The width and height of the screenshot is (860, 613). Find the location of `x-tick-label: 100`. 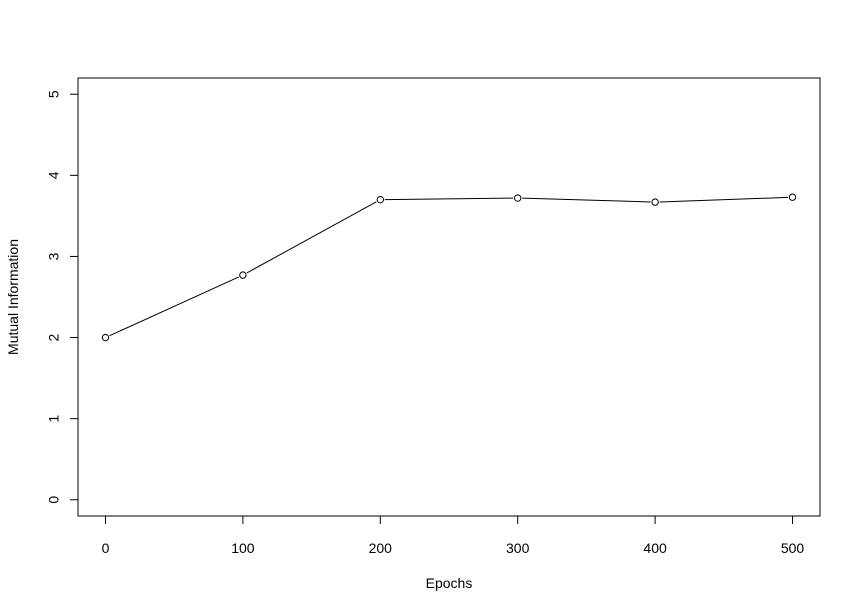

x-tick-label: 100 is located at coordinates (243, 548).